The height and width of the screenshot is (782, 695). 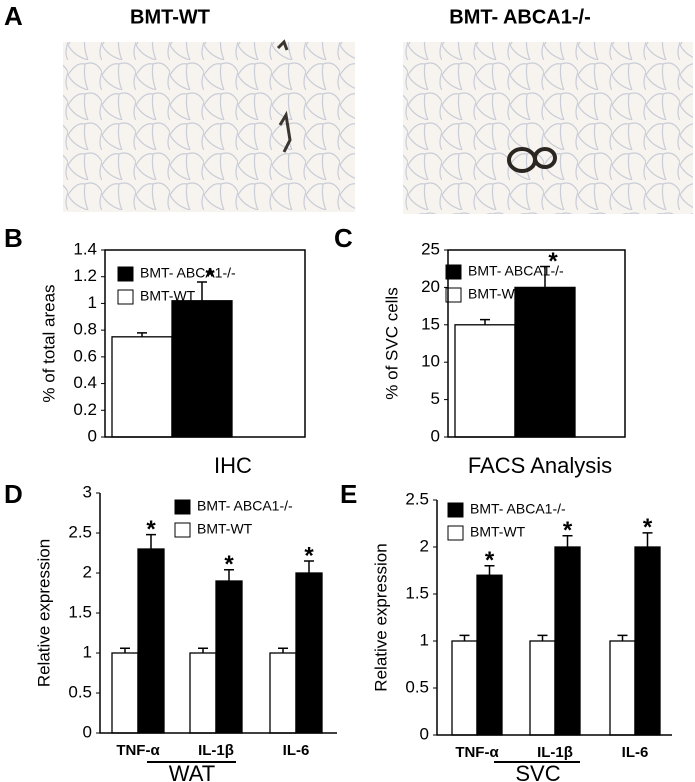 What do you see at coordinates (430, 323) in the screenshot?
I see `y-tick-label: 15` at bounding box center [430, 323].